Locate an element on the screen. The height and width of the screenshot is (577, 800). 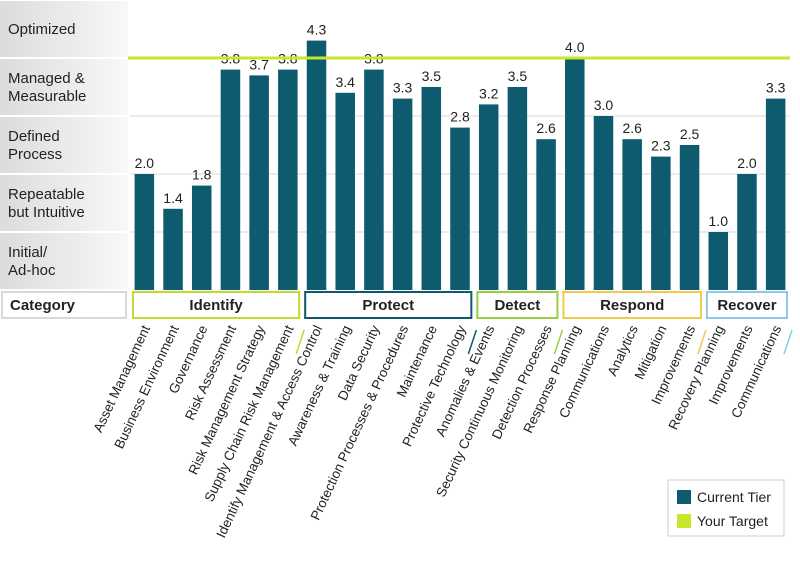
tier-label: Defined Process is located at coordinates (35, 145).